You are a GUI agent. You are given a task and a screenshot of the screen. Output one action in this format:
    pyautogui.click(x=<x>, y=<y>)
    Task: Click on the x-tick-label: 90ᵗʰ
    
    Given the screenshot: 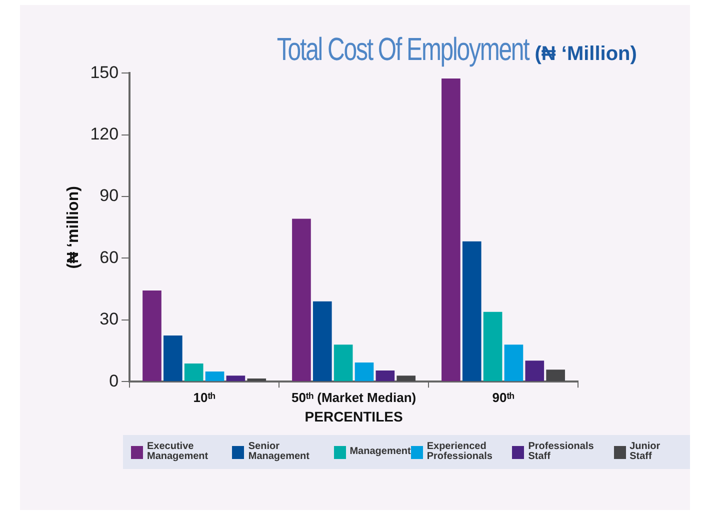 What is the action you would take?
    pyautogui.click(x=503, y=397)
    